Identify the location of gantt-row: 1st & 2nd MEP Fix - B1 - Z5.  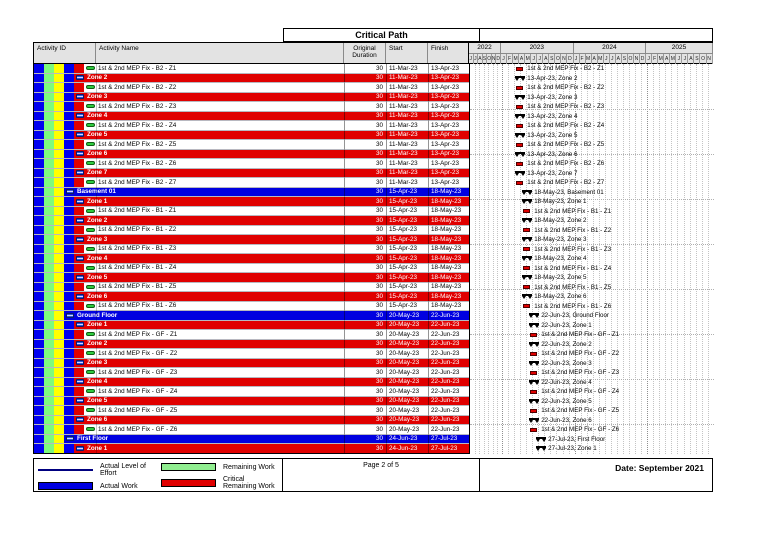
(592, 288).